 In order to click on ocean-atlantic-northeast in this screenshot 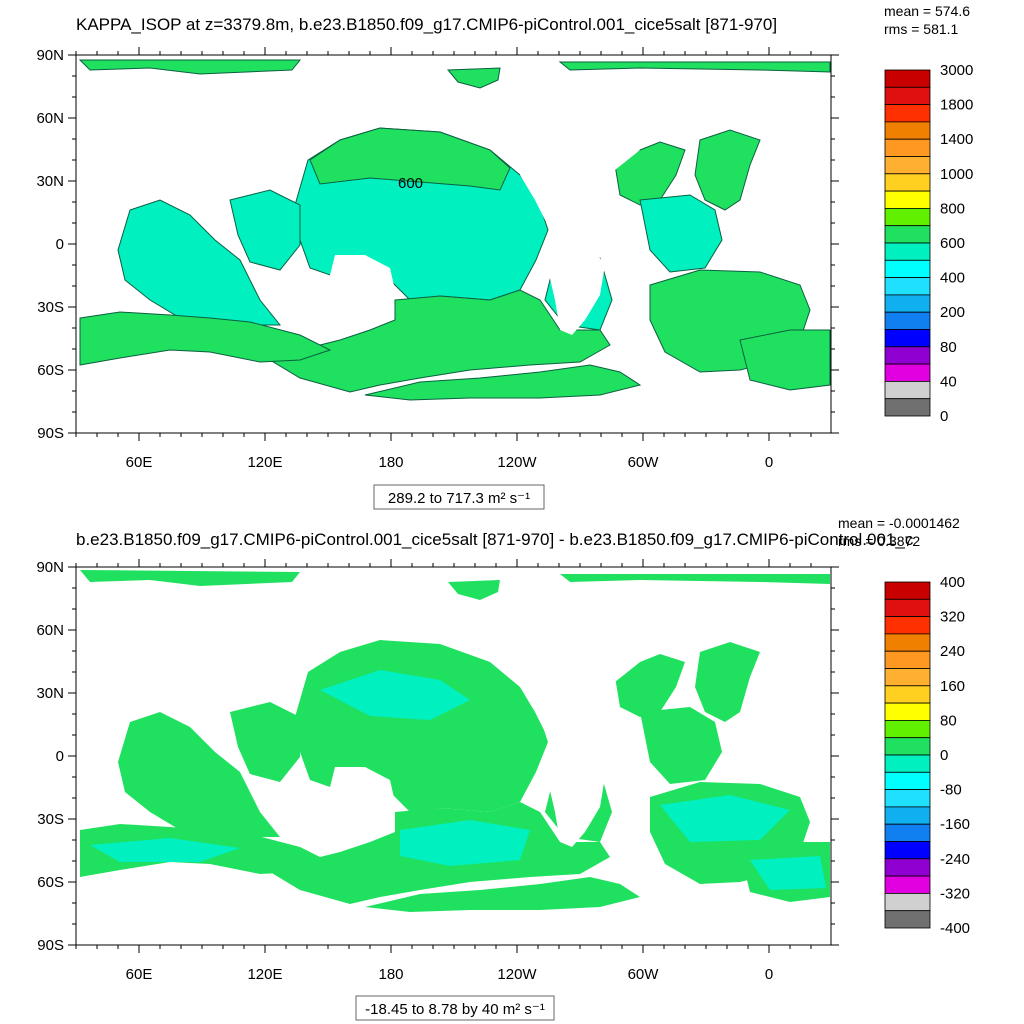, I will do `click(727, 170)`.